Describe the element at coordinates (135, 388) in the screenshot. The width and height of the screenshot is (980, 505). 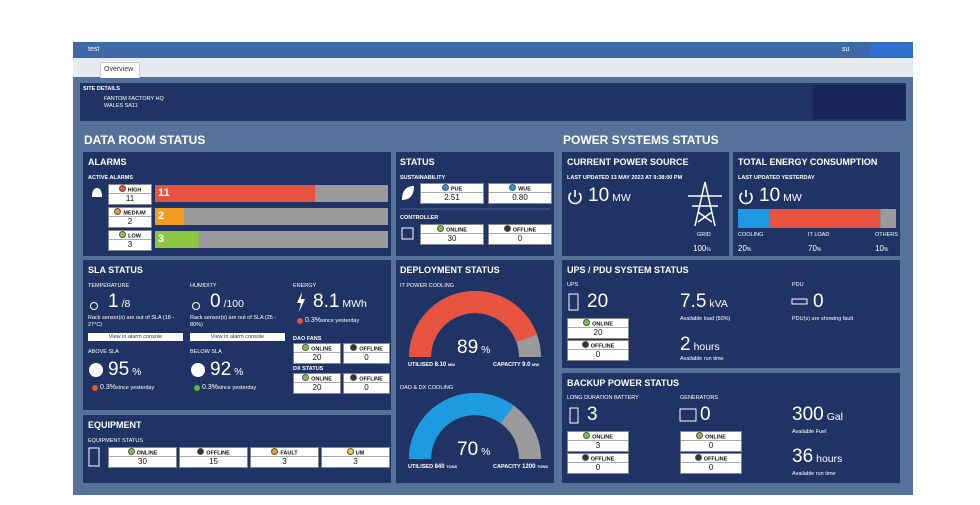
I see `trend-text: since yesterday` at that location.